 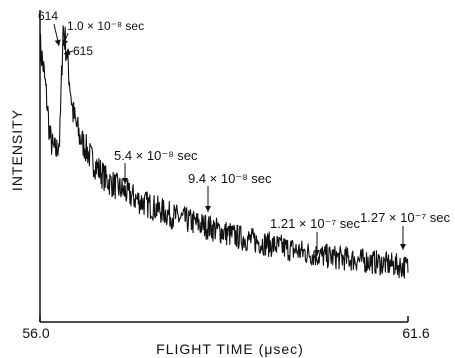 What do you see at coordinates (17, 150) in the screenshot?
I see `y-axis-label: INTENSITY` at bounding box center [17, 150].